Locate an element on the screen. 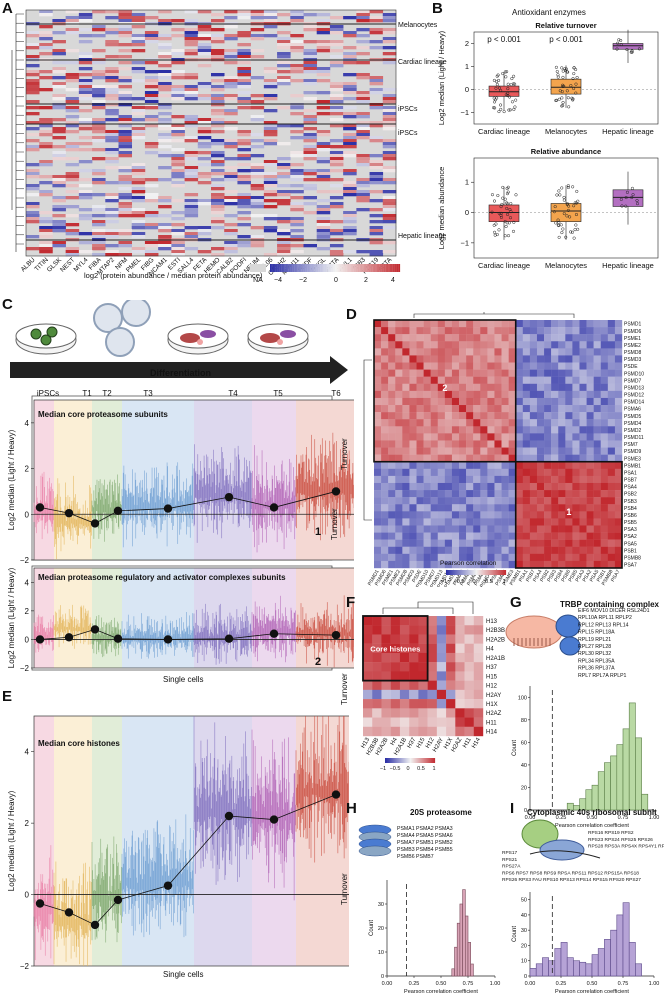  median-point is located at coordinates (118, 511).